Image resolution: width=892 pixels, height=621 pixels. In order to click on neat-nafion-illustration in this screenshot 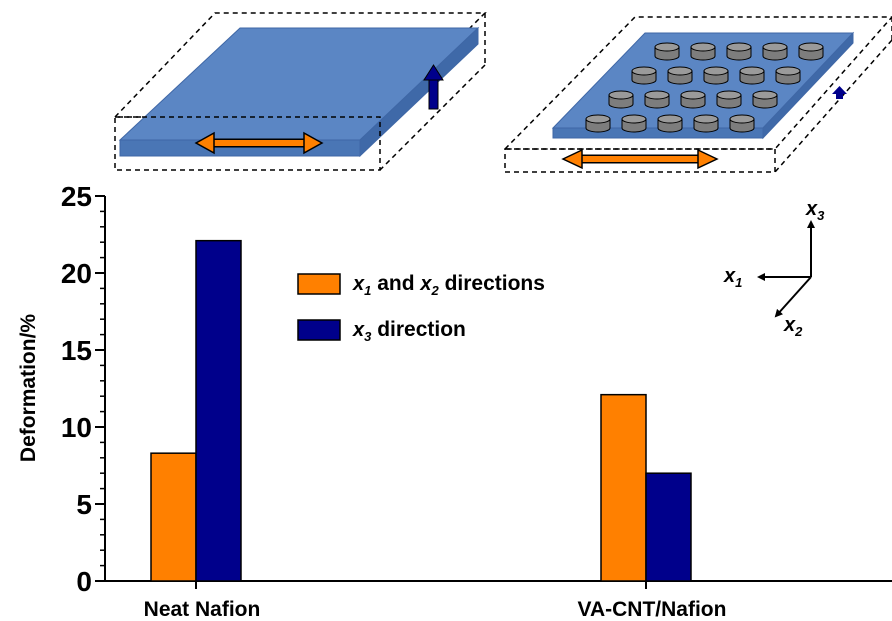, I will do `click(300, 91)`.